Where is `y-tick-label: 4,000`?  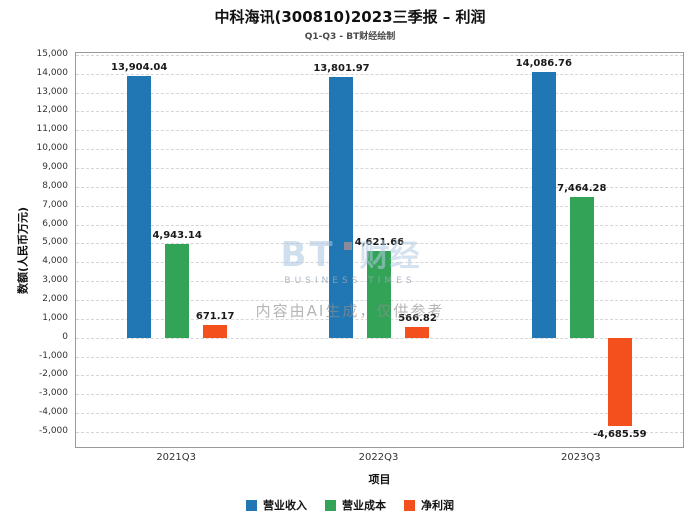 y-tick-label: 4,000 is located at coordinates (55, 261).